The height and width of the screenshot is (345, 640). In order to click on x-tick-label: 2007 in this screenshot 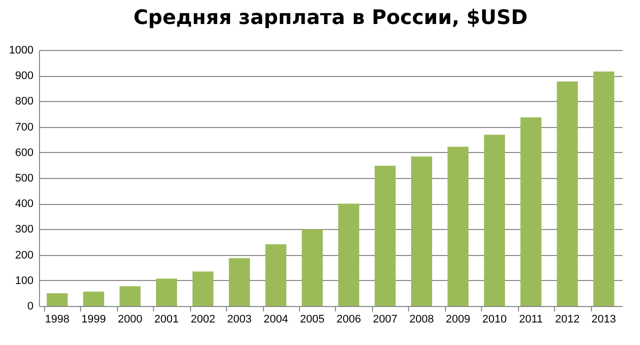, I will do `click(385, 320)`.